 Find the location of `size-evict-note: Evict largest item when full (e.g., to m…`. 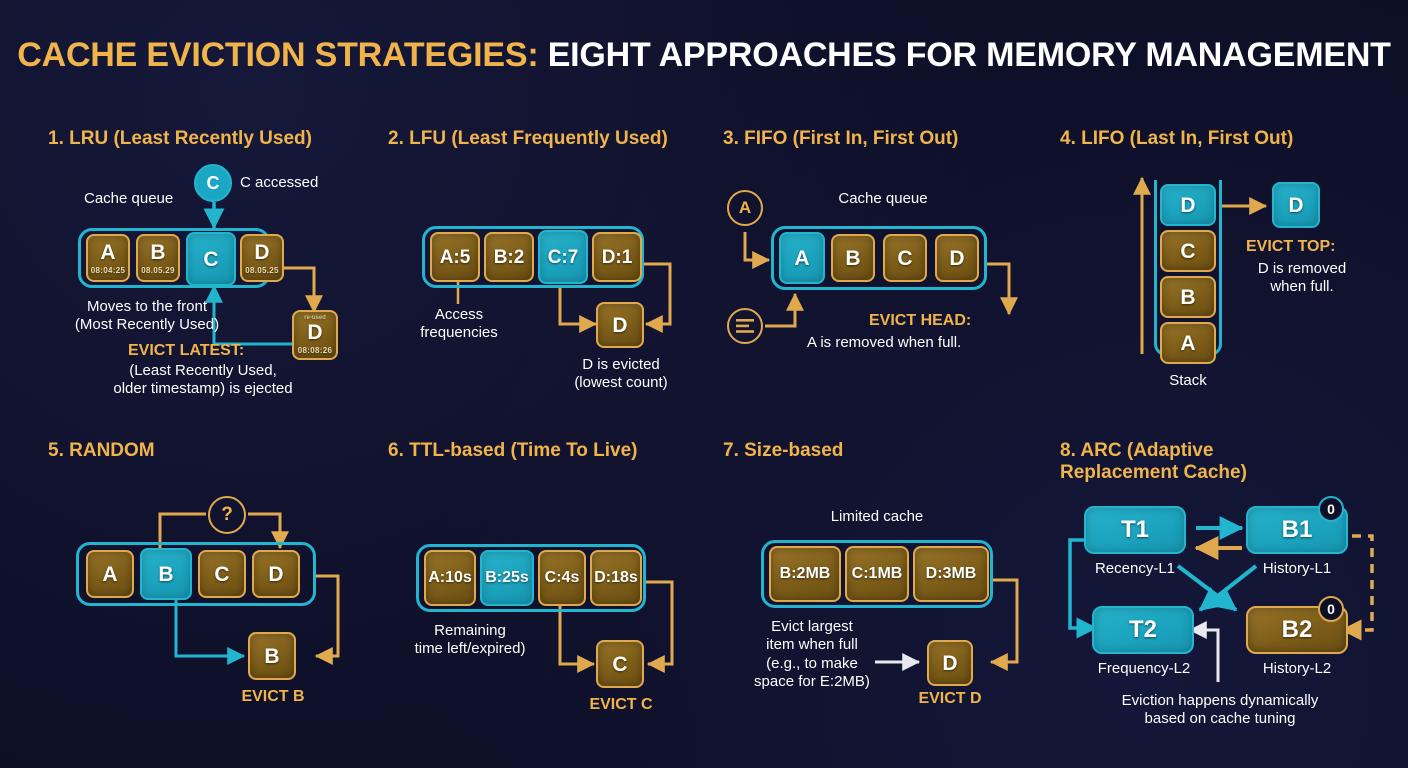

size-evict-note: Evict largest item when full (e.g., to m… is located at coordinates (812, 654).